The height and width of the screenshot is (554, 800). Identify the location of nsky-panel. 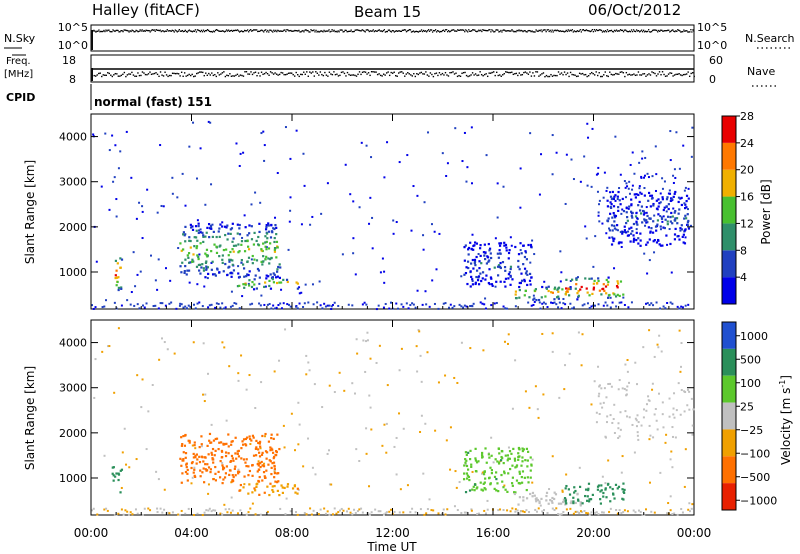
(392, 38).